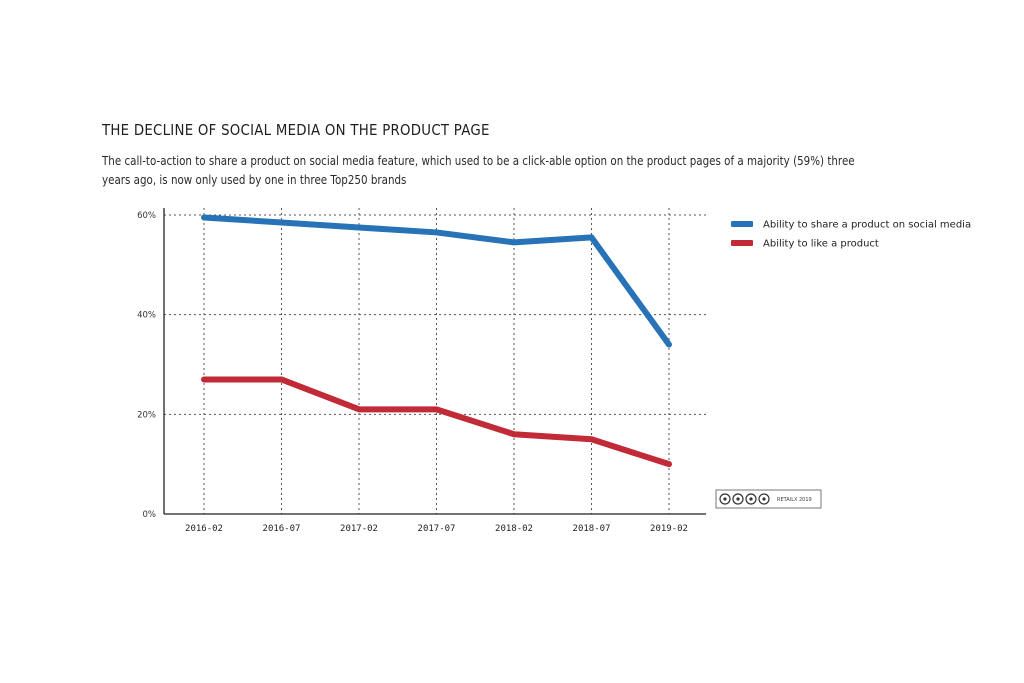 This screenshot has height=683, width=1024. Describe the element at coordinates (146, 216) in the screenshot. I see `y-tick-label: 60%` at that location.